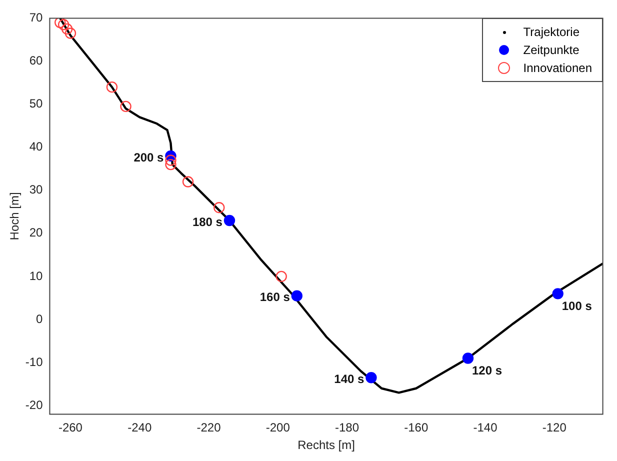 The height and width of the screenshot is (461, 617). What do you see at coordinates (140, 427) in the screenshot?
I see `x-tick-label: -240` at bounding box center [140, 427].